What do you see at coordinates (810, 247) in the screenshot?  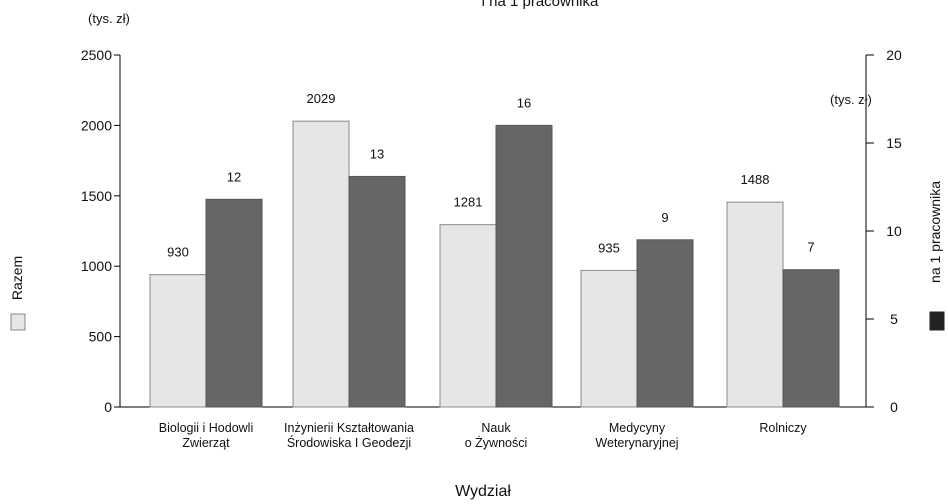 I see `bar-value-label-na-1-pracownika: 7` at bounding box center [810, 247].